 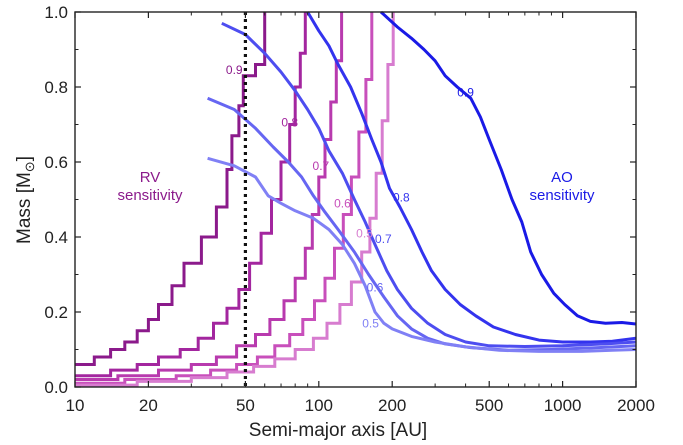 I want to click on x-tick-label: 20, so click(x=148, y=405).